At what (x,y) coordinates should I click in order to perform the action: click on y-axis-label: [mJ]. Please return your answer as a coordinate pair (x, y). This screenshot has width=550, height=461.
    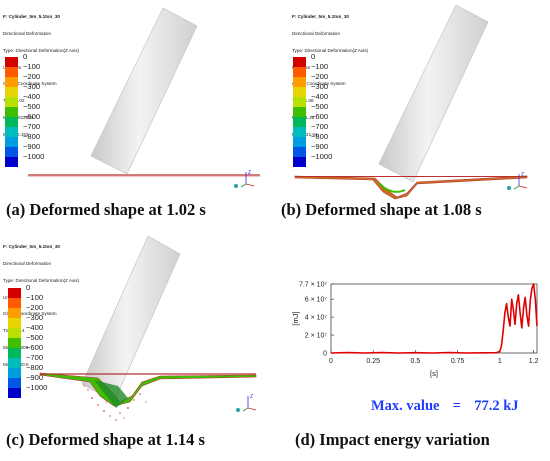
    Looking at the image, I should click on (295, 318).